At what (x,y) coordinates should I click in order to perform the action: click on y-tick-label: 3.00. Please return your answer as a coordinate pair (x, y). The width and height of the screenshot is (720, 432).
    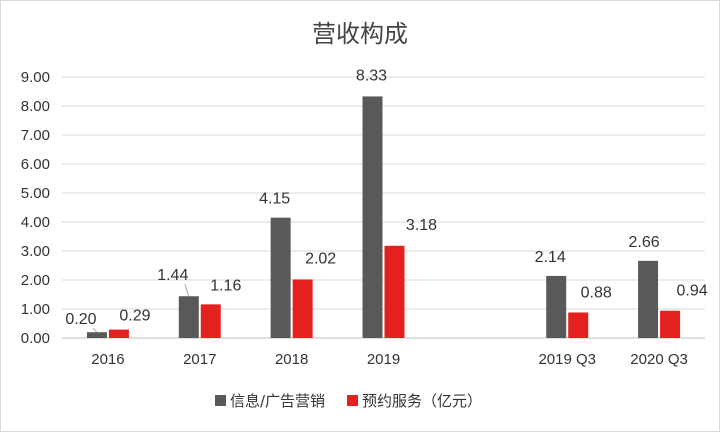
    Looking at the image, I should click on (35, 251).